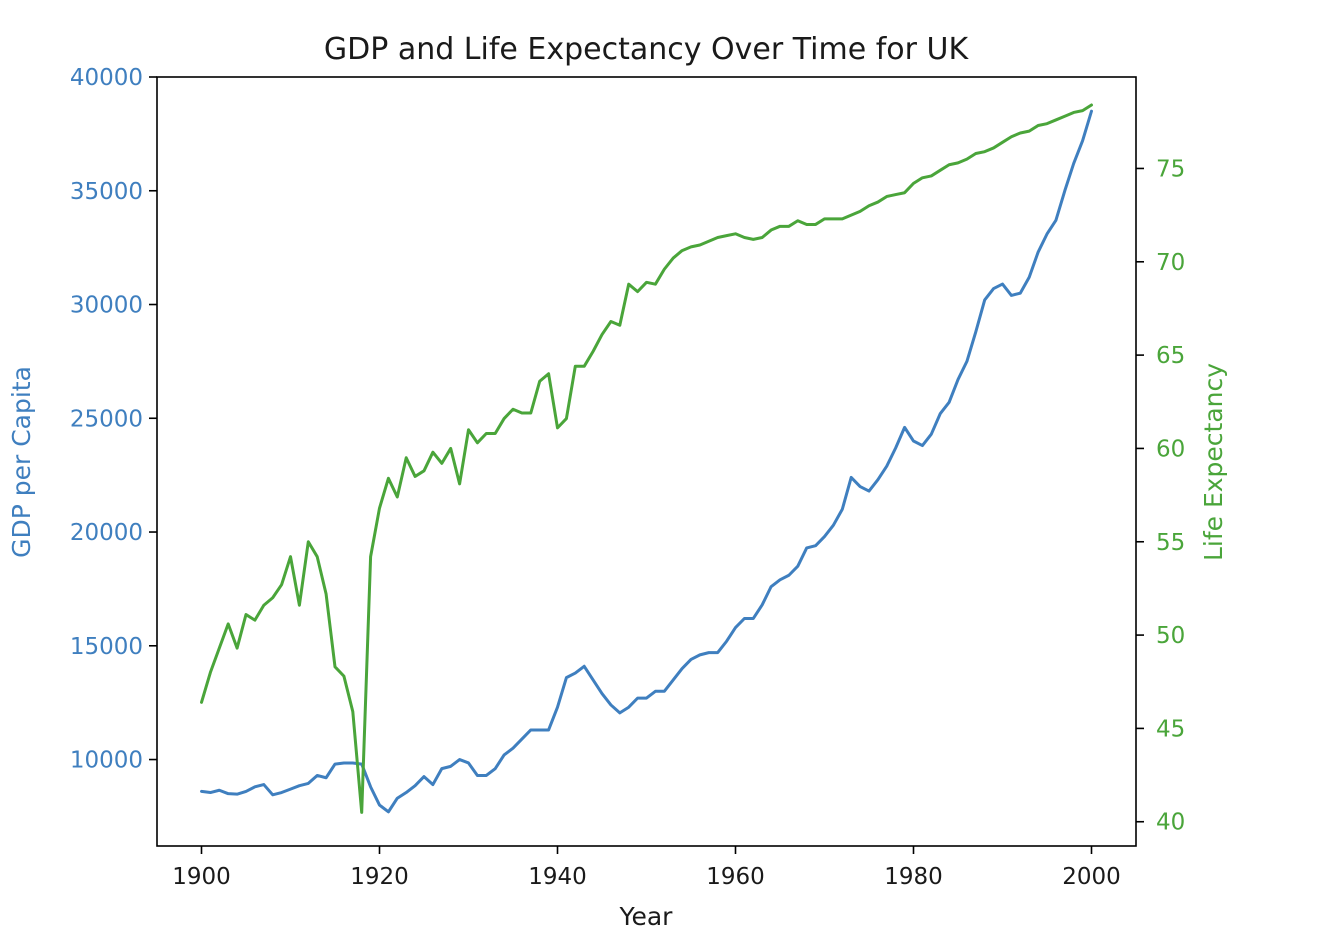 This screenshot has width=1320, height=944. I want to click on x-tick-label: 1980, so click(913, 877).